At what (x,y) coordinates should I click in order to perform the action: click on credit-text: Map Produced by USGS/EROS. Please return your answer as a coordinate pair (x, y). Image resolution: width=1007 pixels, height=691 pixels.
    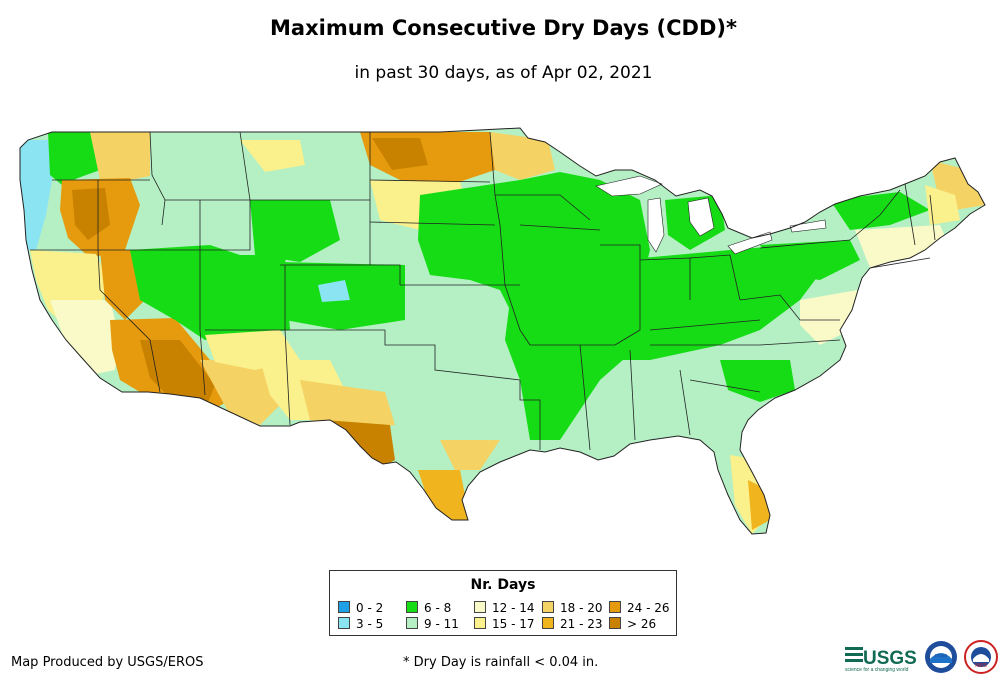
    Looking at the image, I should click on (107, 662).